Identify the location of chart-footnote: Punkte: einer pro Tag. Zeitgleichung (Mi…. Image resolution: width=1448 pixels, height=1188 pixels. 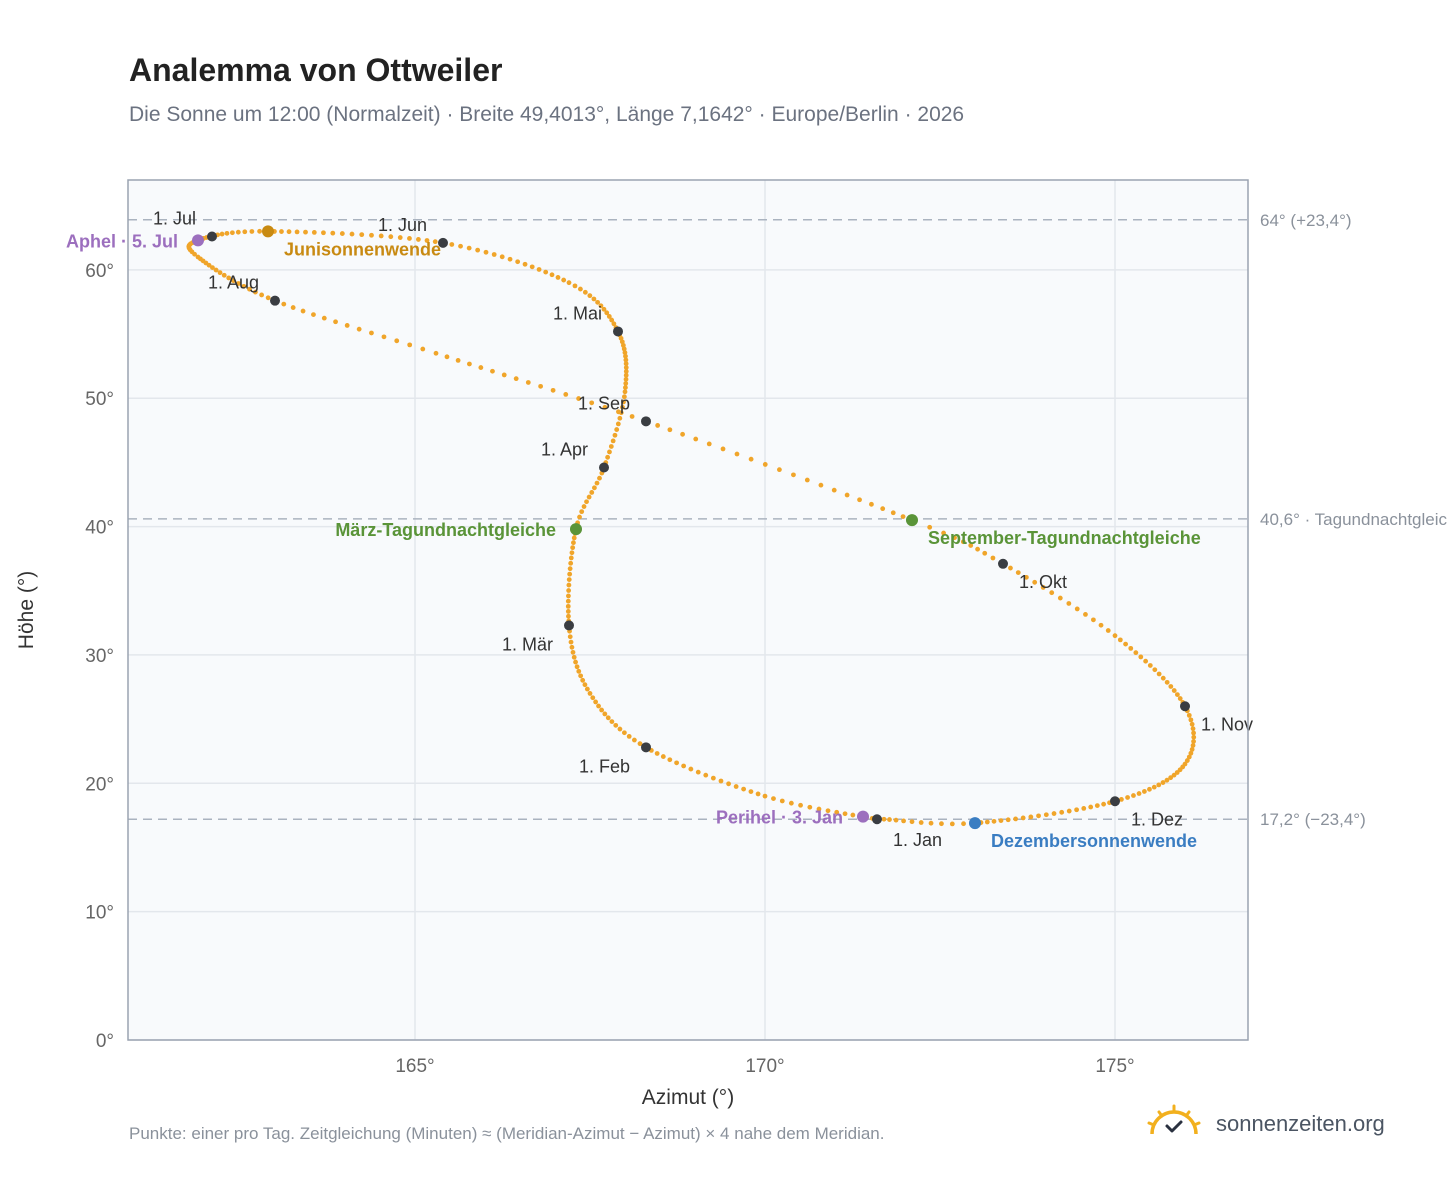
(507, 1133).